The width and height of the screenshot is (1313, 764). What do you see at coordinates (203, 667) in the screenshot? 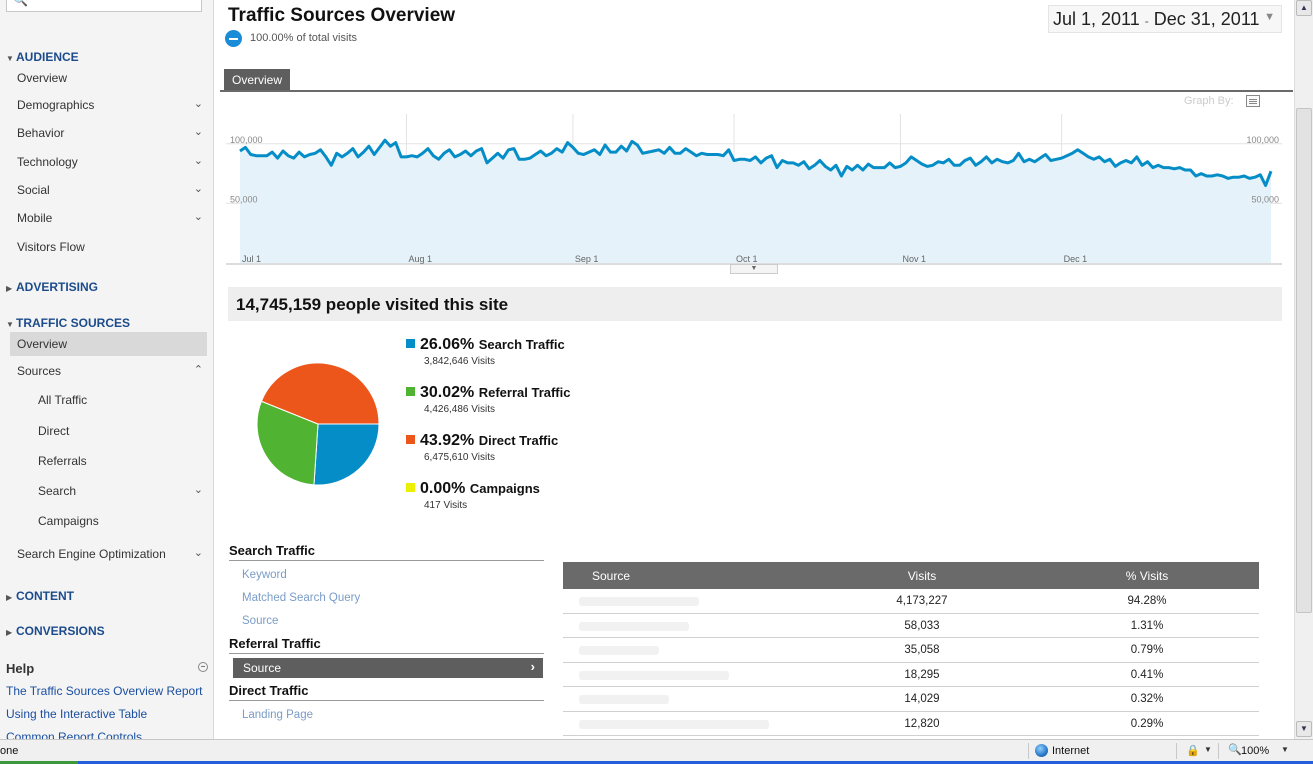
I see `collapse-icon: −` at bounding box center [203, 667].